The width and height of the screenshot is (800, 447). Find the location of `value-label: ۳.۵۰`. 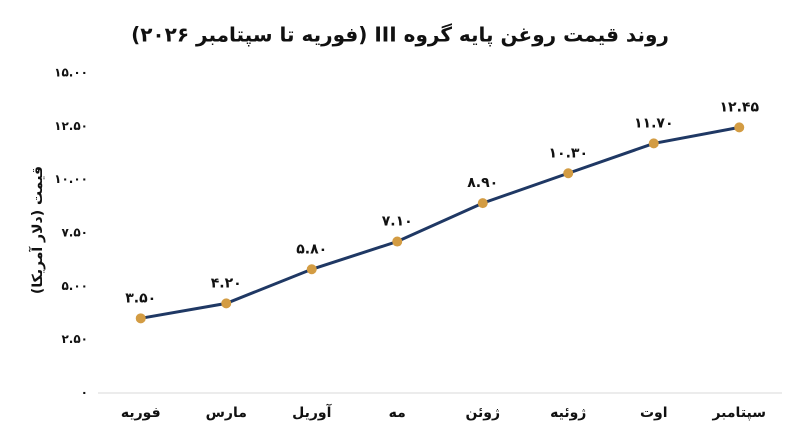

value-label: ۳.۵۰ is located at coordinates (140, 298).